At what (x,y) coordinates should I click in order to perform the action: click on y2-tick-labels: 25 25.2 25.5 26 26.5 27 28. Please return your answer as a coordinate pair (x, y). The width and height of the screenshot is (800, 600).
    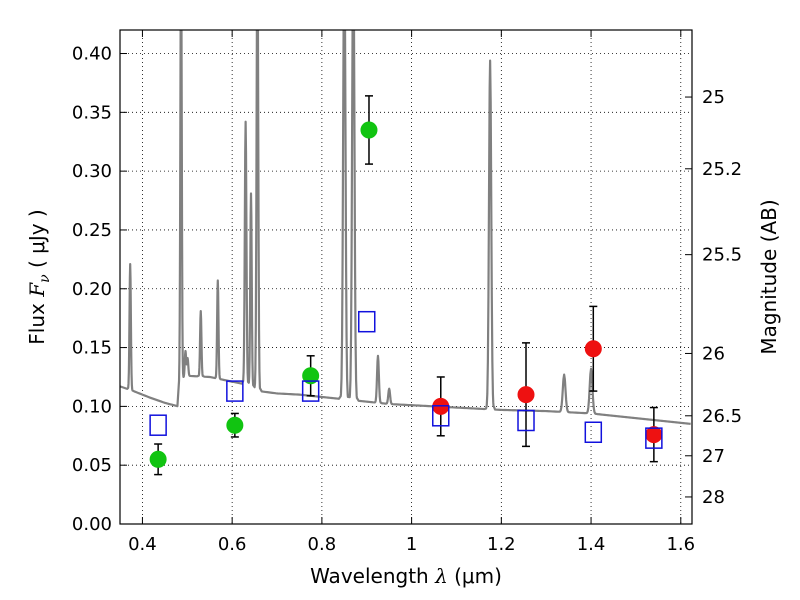
    Looking at the image, I should click on (722, 297).